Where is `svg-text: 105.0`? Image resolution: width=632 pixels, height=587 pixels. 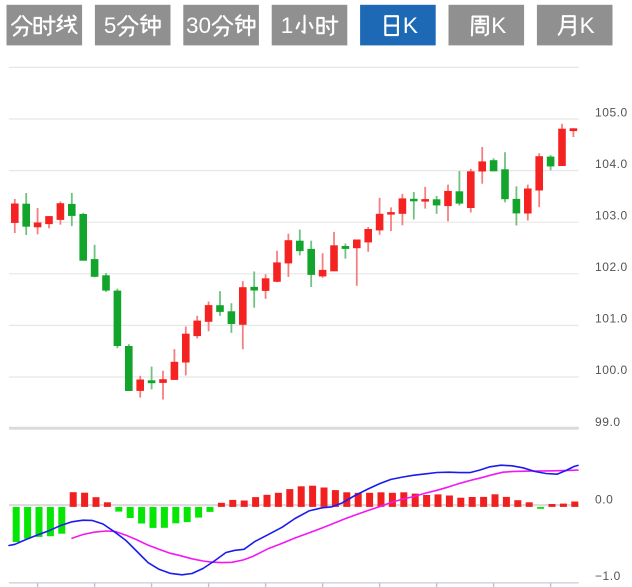 svg-text: 105.0 is located at coordinates (611, 113).